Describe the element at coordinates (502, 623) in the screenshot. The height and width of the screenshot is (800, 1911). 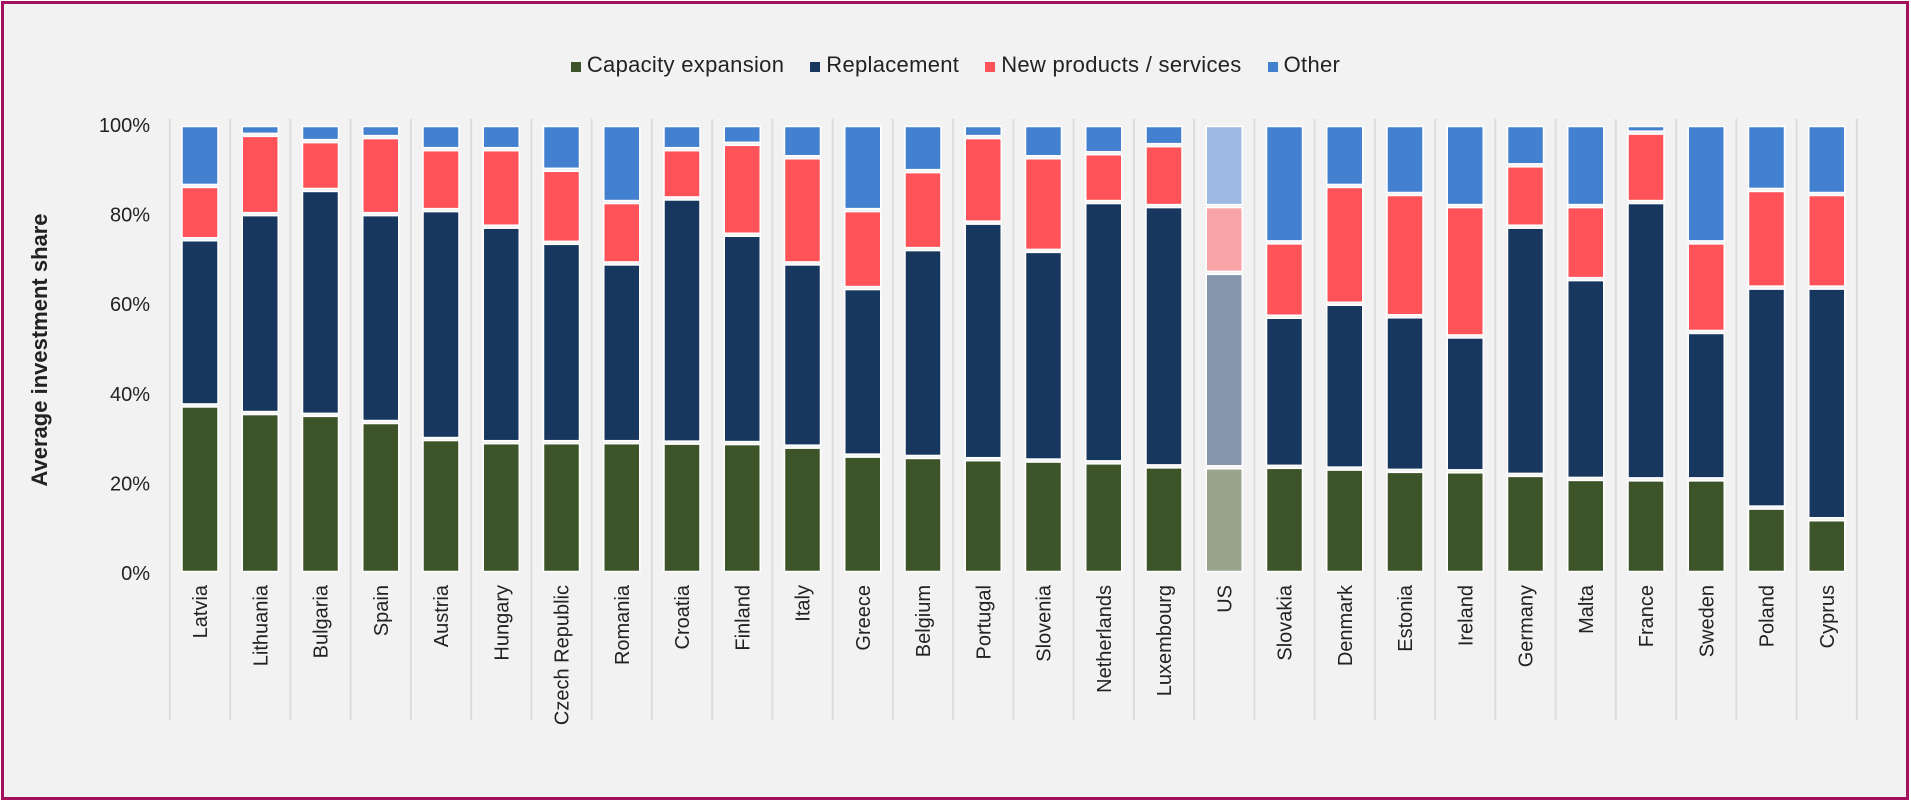
I see `x-tick-label: Hungary` at that location.